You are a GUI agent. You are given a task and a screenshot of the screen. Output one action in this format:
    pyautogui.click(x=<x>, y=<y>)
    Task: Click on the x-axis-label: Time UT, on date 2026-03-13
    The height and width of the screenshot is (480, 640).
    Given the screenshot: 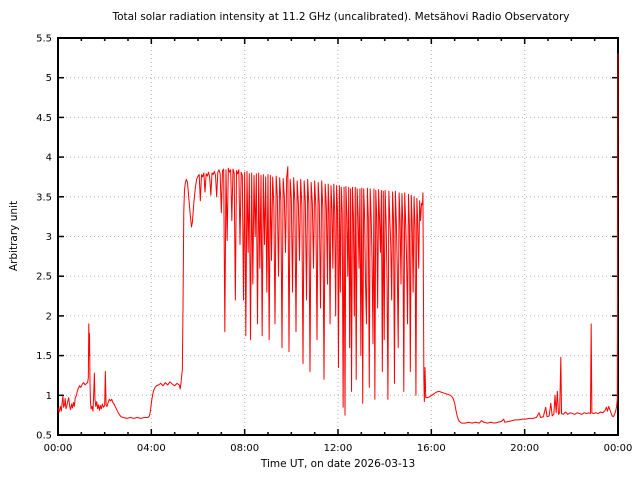 What is the action you would take?
    pyautogui.click(x=338, y=464)
    